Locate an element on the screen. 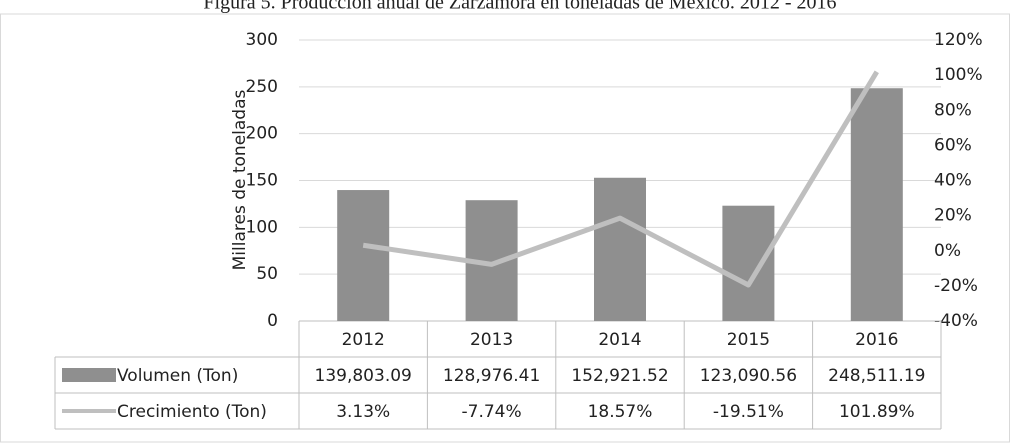 The width and height of the screenshot is (1010, 443). legend-label: Crecimiento (Ton) is located at coordinates (192, 412).